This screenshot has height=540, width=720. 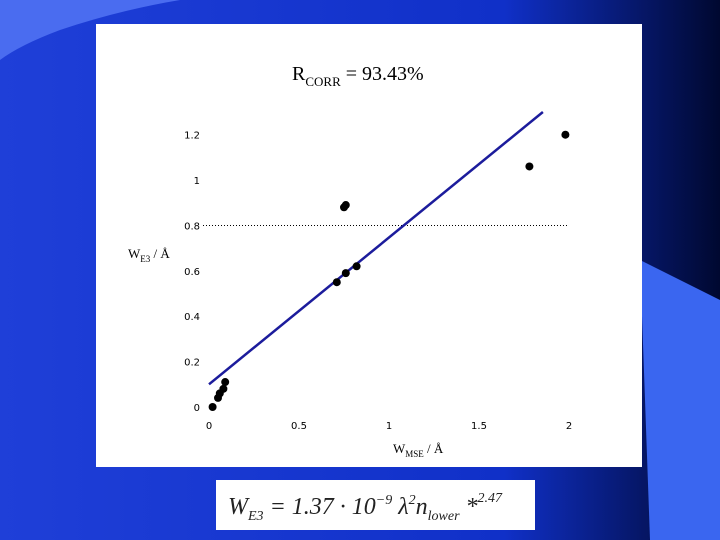 I want to click on x-tick-label: 2, so click(x=569, y=426).